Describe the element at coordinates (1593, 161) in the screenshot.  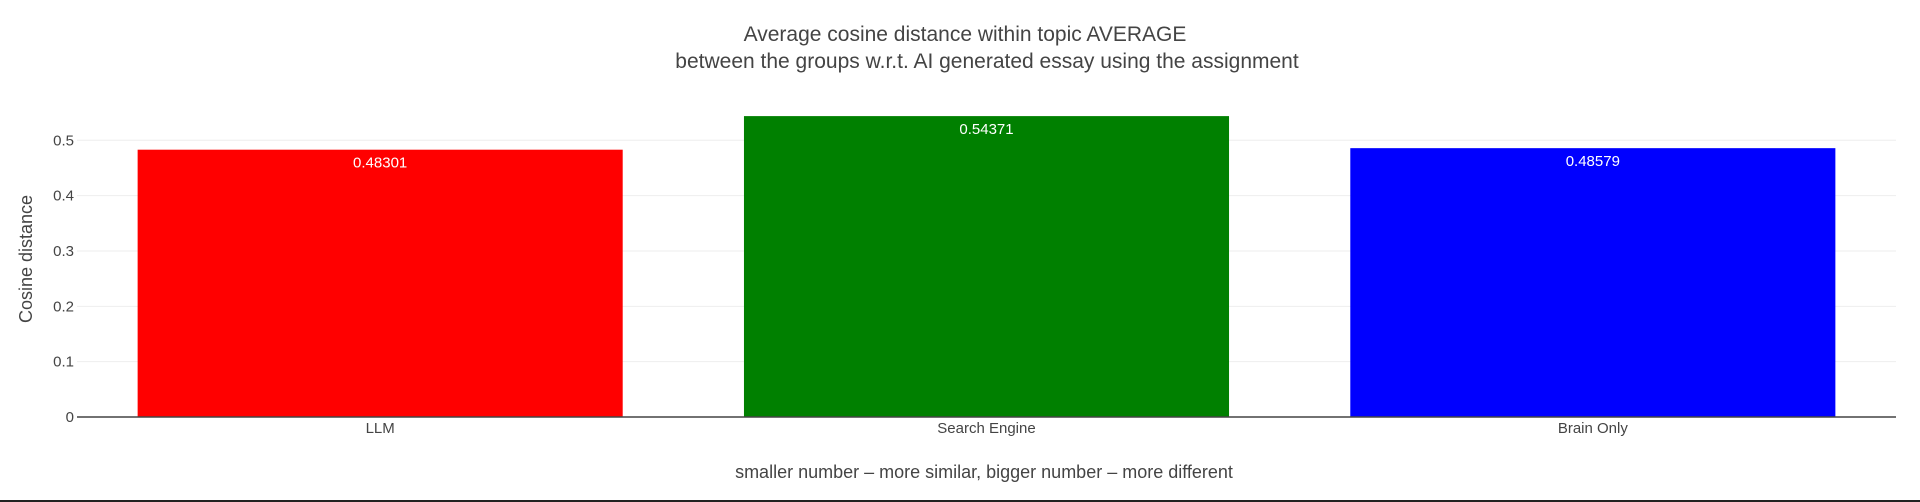
I see `bar-value-label: 0.48579` at that location.